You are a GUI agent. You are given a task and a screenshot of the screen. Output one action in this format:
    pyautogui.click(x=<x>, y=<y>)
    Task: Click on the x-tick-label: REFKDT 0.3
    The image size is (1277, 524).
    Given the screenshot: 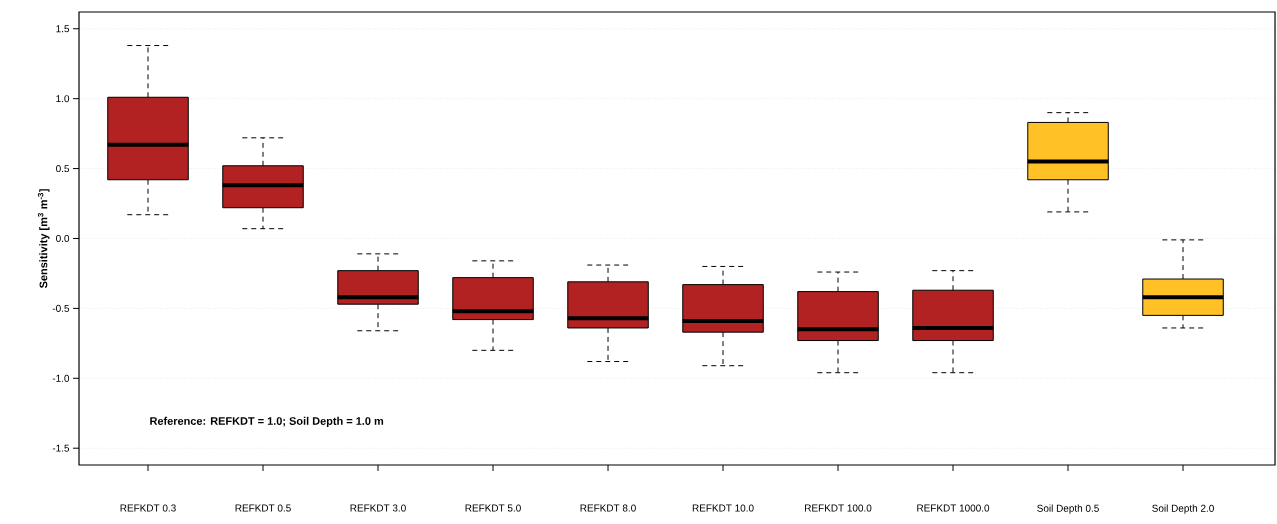 What is the action you would take?
    pyautogui.click(x=148, y=508)
    